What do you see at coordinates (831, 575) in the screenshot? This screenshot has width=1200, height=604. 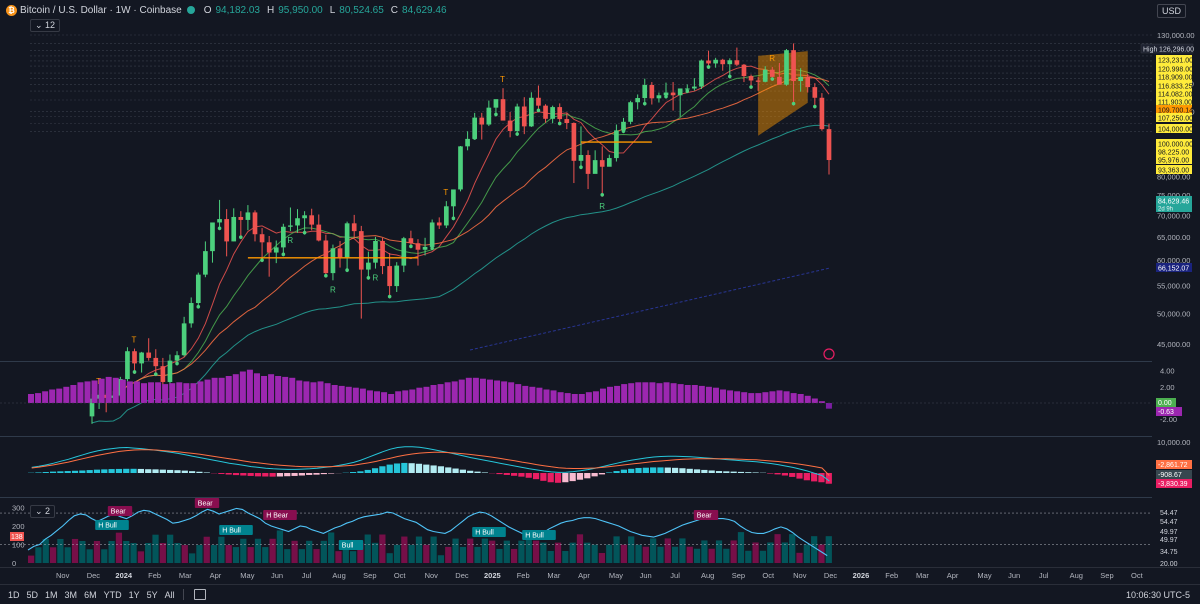 I see `time-tick: Dec` at bounding box center [831, 575].